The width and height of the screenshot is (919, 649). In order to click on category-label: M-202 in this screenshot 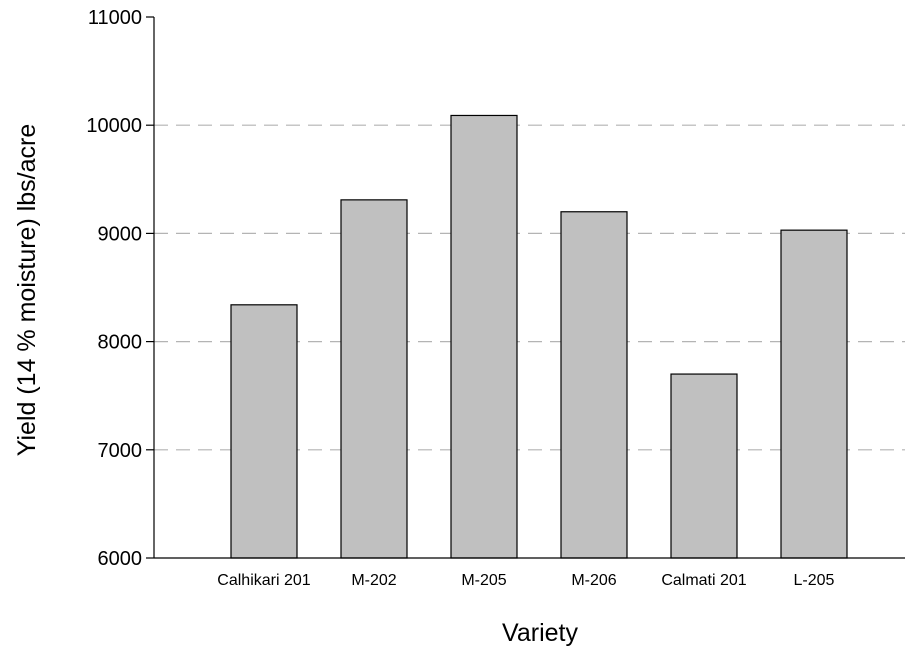, I will do `click(373, 580)`.